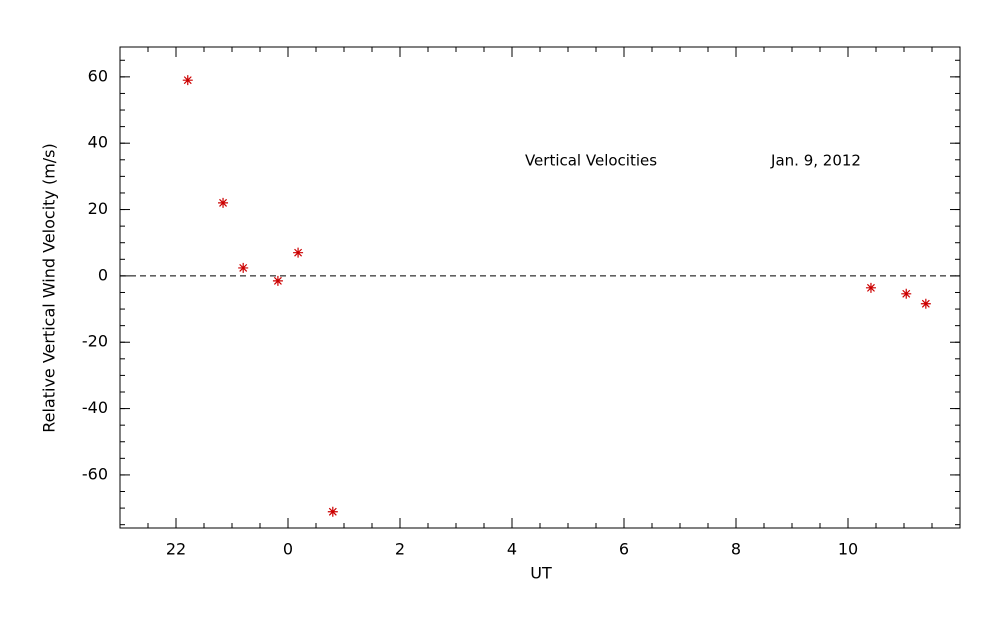 The height and width of the screenshot is (629, 1000). I want to click on y-tick-label: -40, so click(95, 407).